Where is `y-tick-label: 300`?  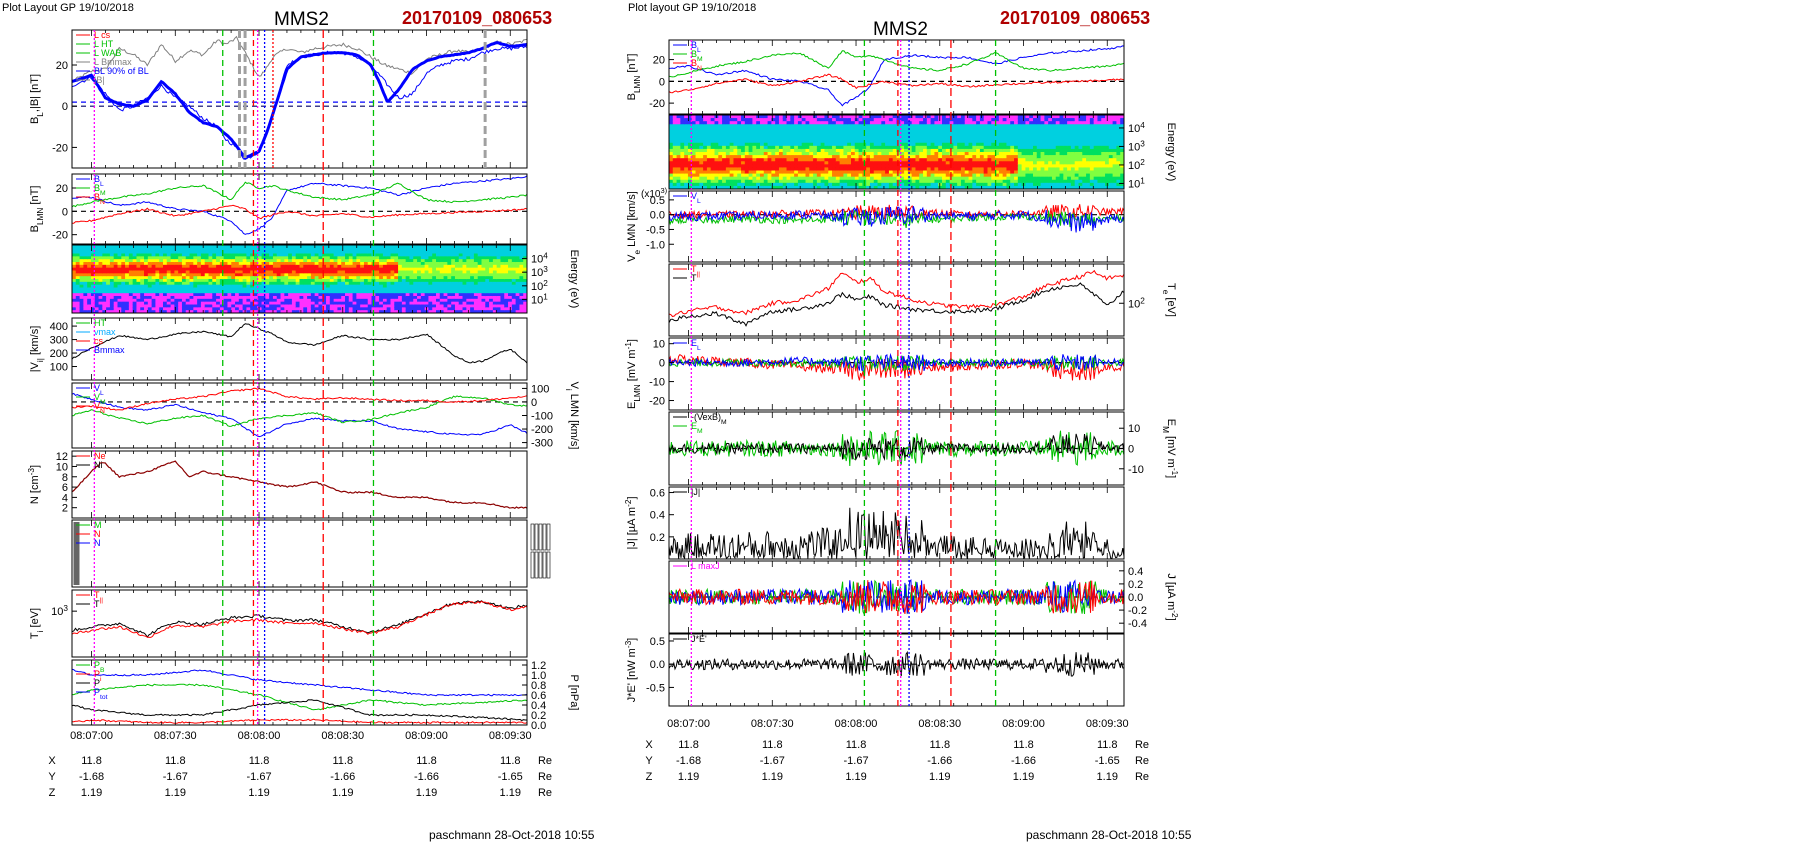 y-tick-label: 300 is located at coordinates (59, 341).